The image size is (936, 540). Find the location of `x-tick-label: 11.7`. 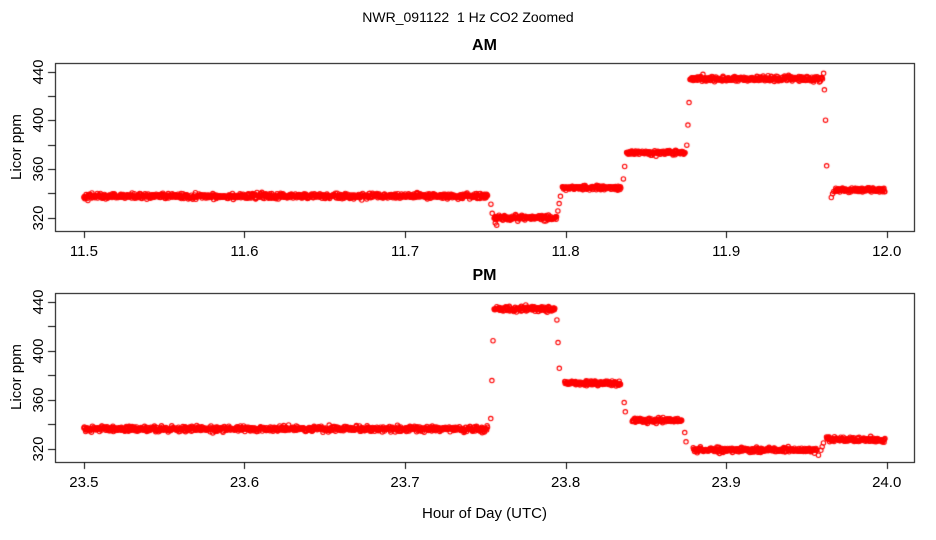

x-tick-label: 11.7 is located at coordinates (405, 251).